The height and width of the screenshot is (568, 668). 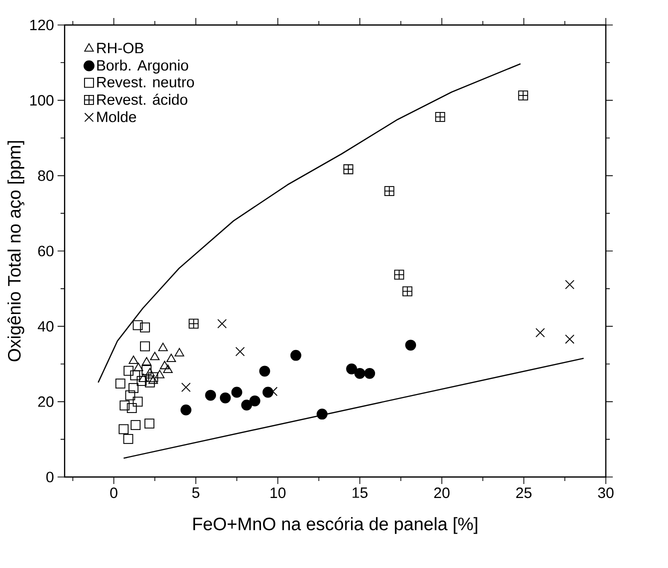 What do you see at coordinates (524, 493) in the screenshot?
I see `x-tick-label: 25` at bounding box center [524, 493].